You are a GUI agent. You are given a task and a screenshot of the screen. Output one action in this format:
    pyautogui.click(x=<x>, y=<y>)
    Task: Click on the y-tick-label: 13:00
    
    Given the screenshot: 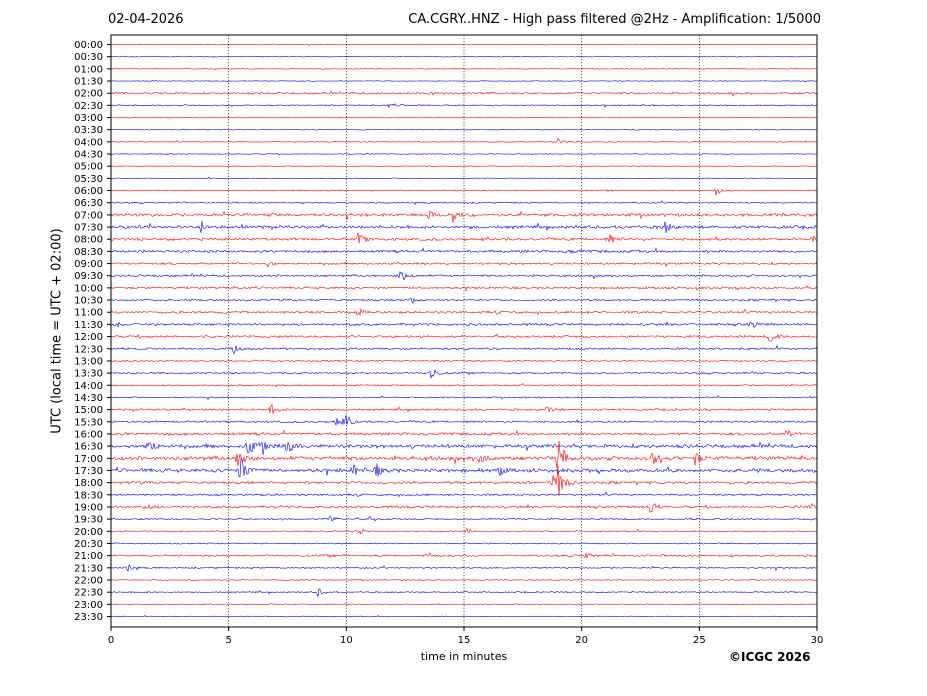 What is the action you would take?
    pyautogui.click(x=88, y=361)
    